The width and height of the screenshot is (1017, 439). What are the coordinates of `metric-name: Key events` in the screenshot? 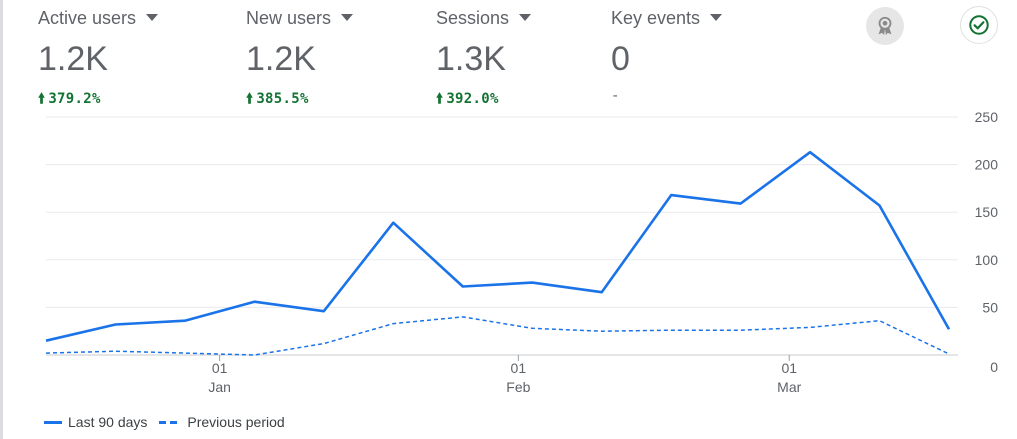 It's located at (667, 18).